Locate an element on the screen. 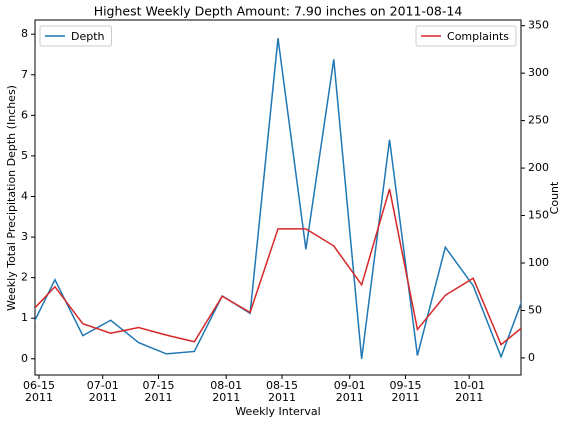  legend-label: Complaints is located at coordinates (478, 36).